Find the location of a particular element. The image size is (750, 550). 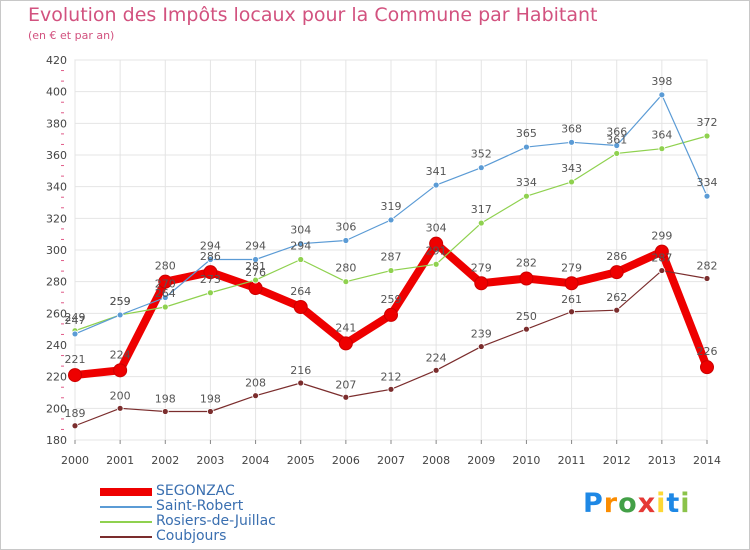

data-label-rosiers-de-juillac: 273 is located at coordinates (210, 279).